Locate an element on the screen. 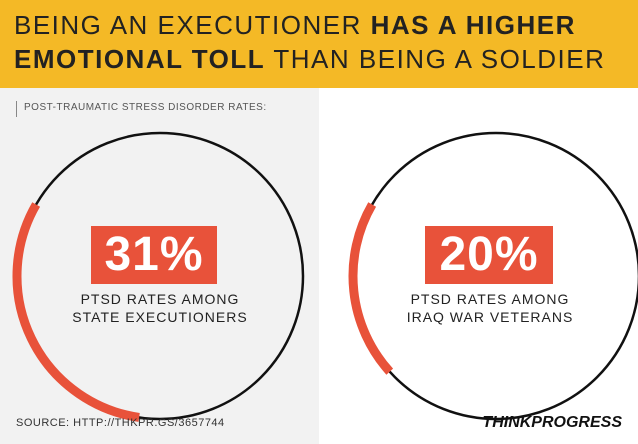 This screenshot has height=444, width=638. caption-veterans-line-1: PTSD RATES AMONG is located at coordinates (490, 299).